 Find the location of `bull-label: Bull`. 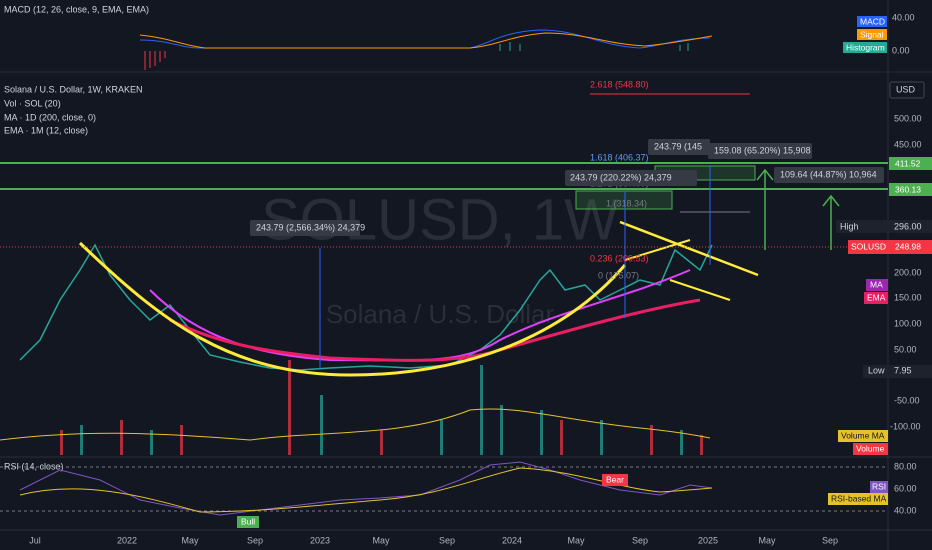

bull-label: Bull is located at coordinates (248, 521).